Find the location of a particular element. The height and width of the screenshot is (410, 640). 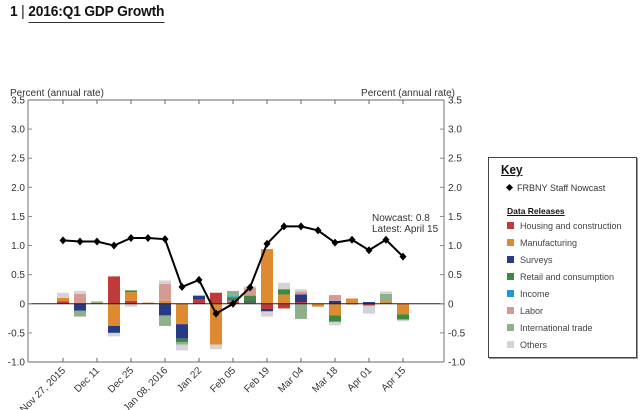

y-tick-label-right: 0.5 is located at coordinates (455, 275).